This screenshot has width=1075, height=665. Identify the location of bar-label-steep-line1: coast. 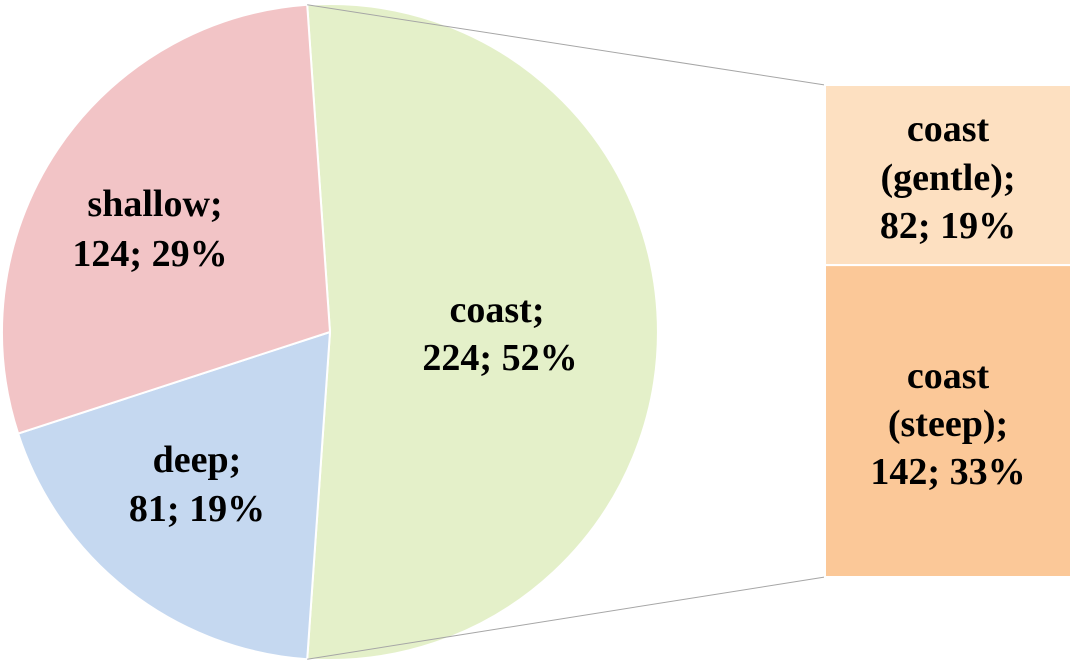
(948, 376).